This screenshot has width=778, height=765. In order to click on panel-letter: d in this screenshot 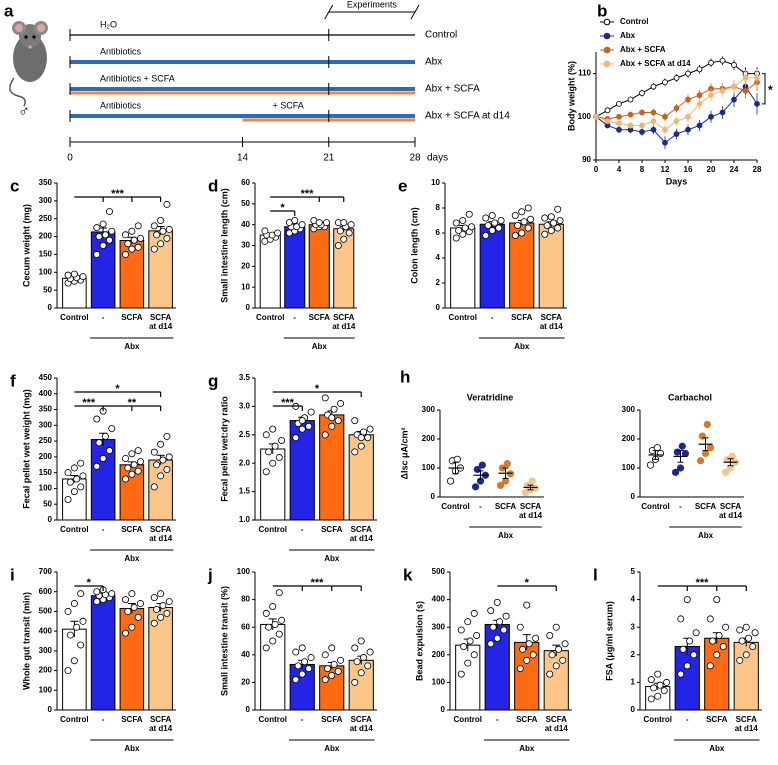, I will do `click(213, 185)`.